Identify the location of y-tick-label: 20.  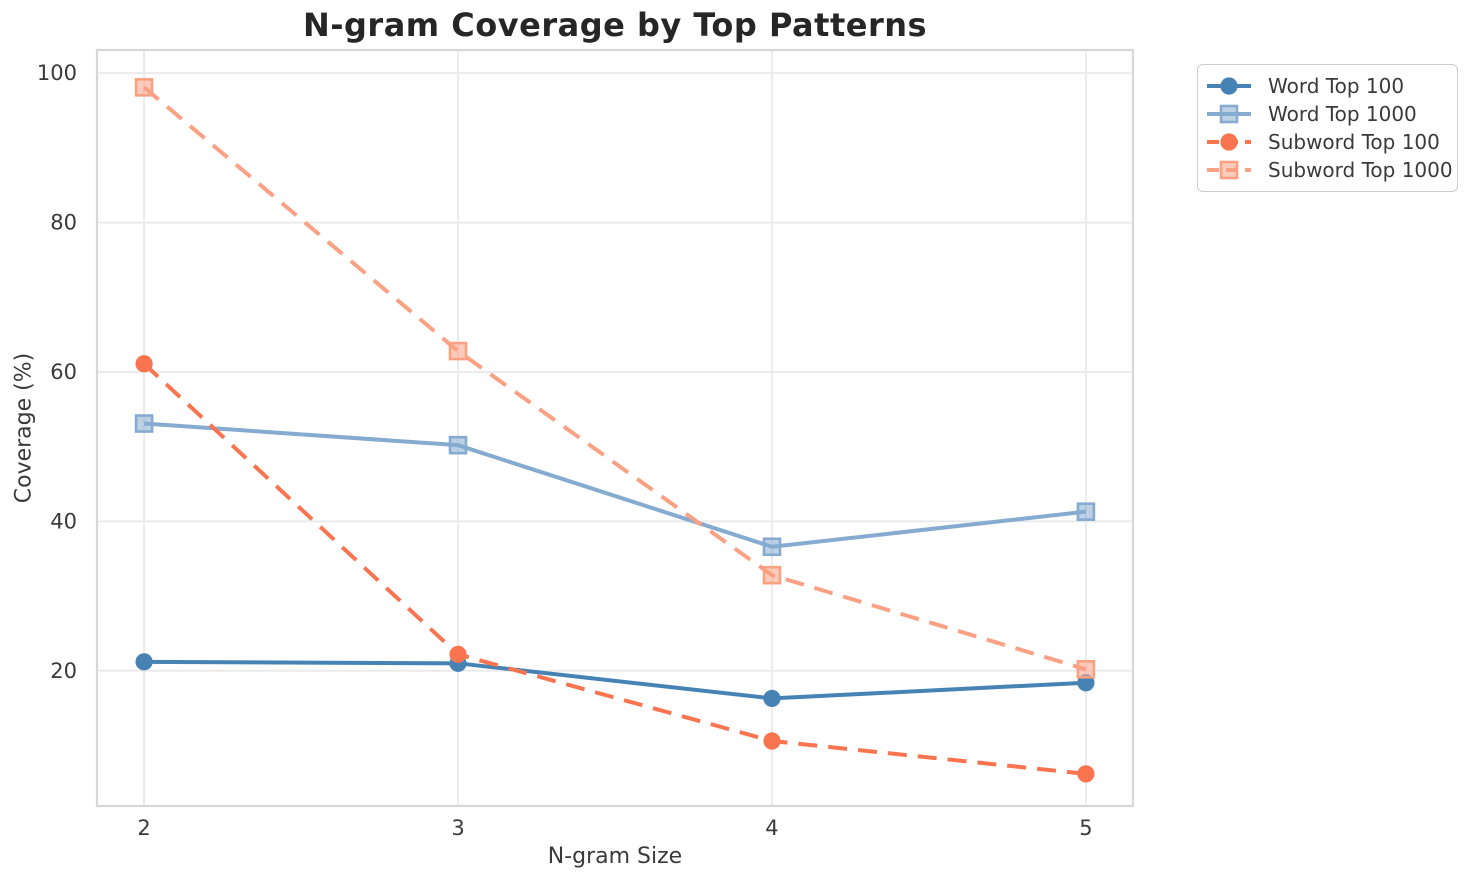
(63, 671).